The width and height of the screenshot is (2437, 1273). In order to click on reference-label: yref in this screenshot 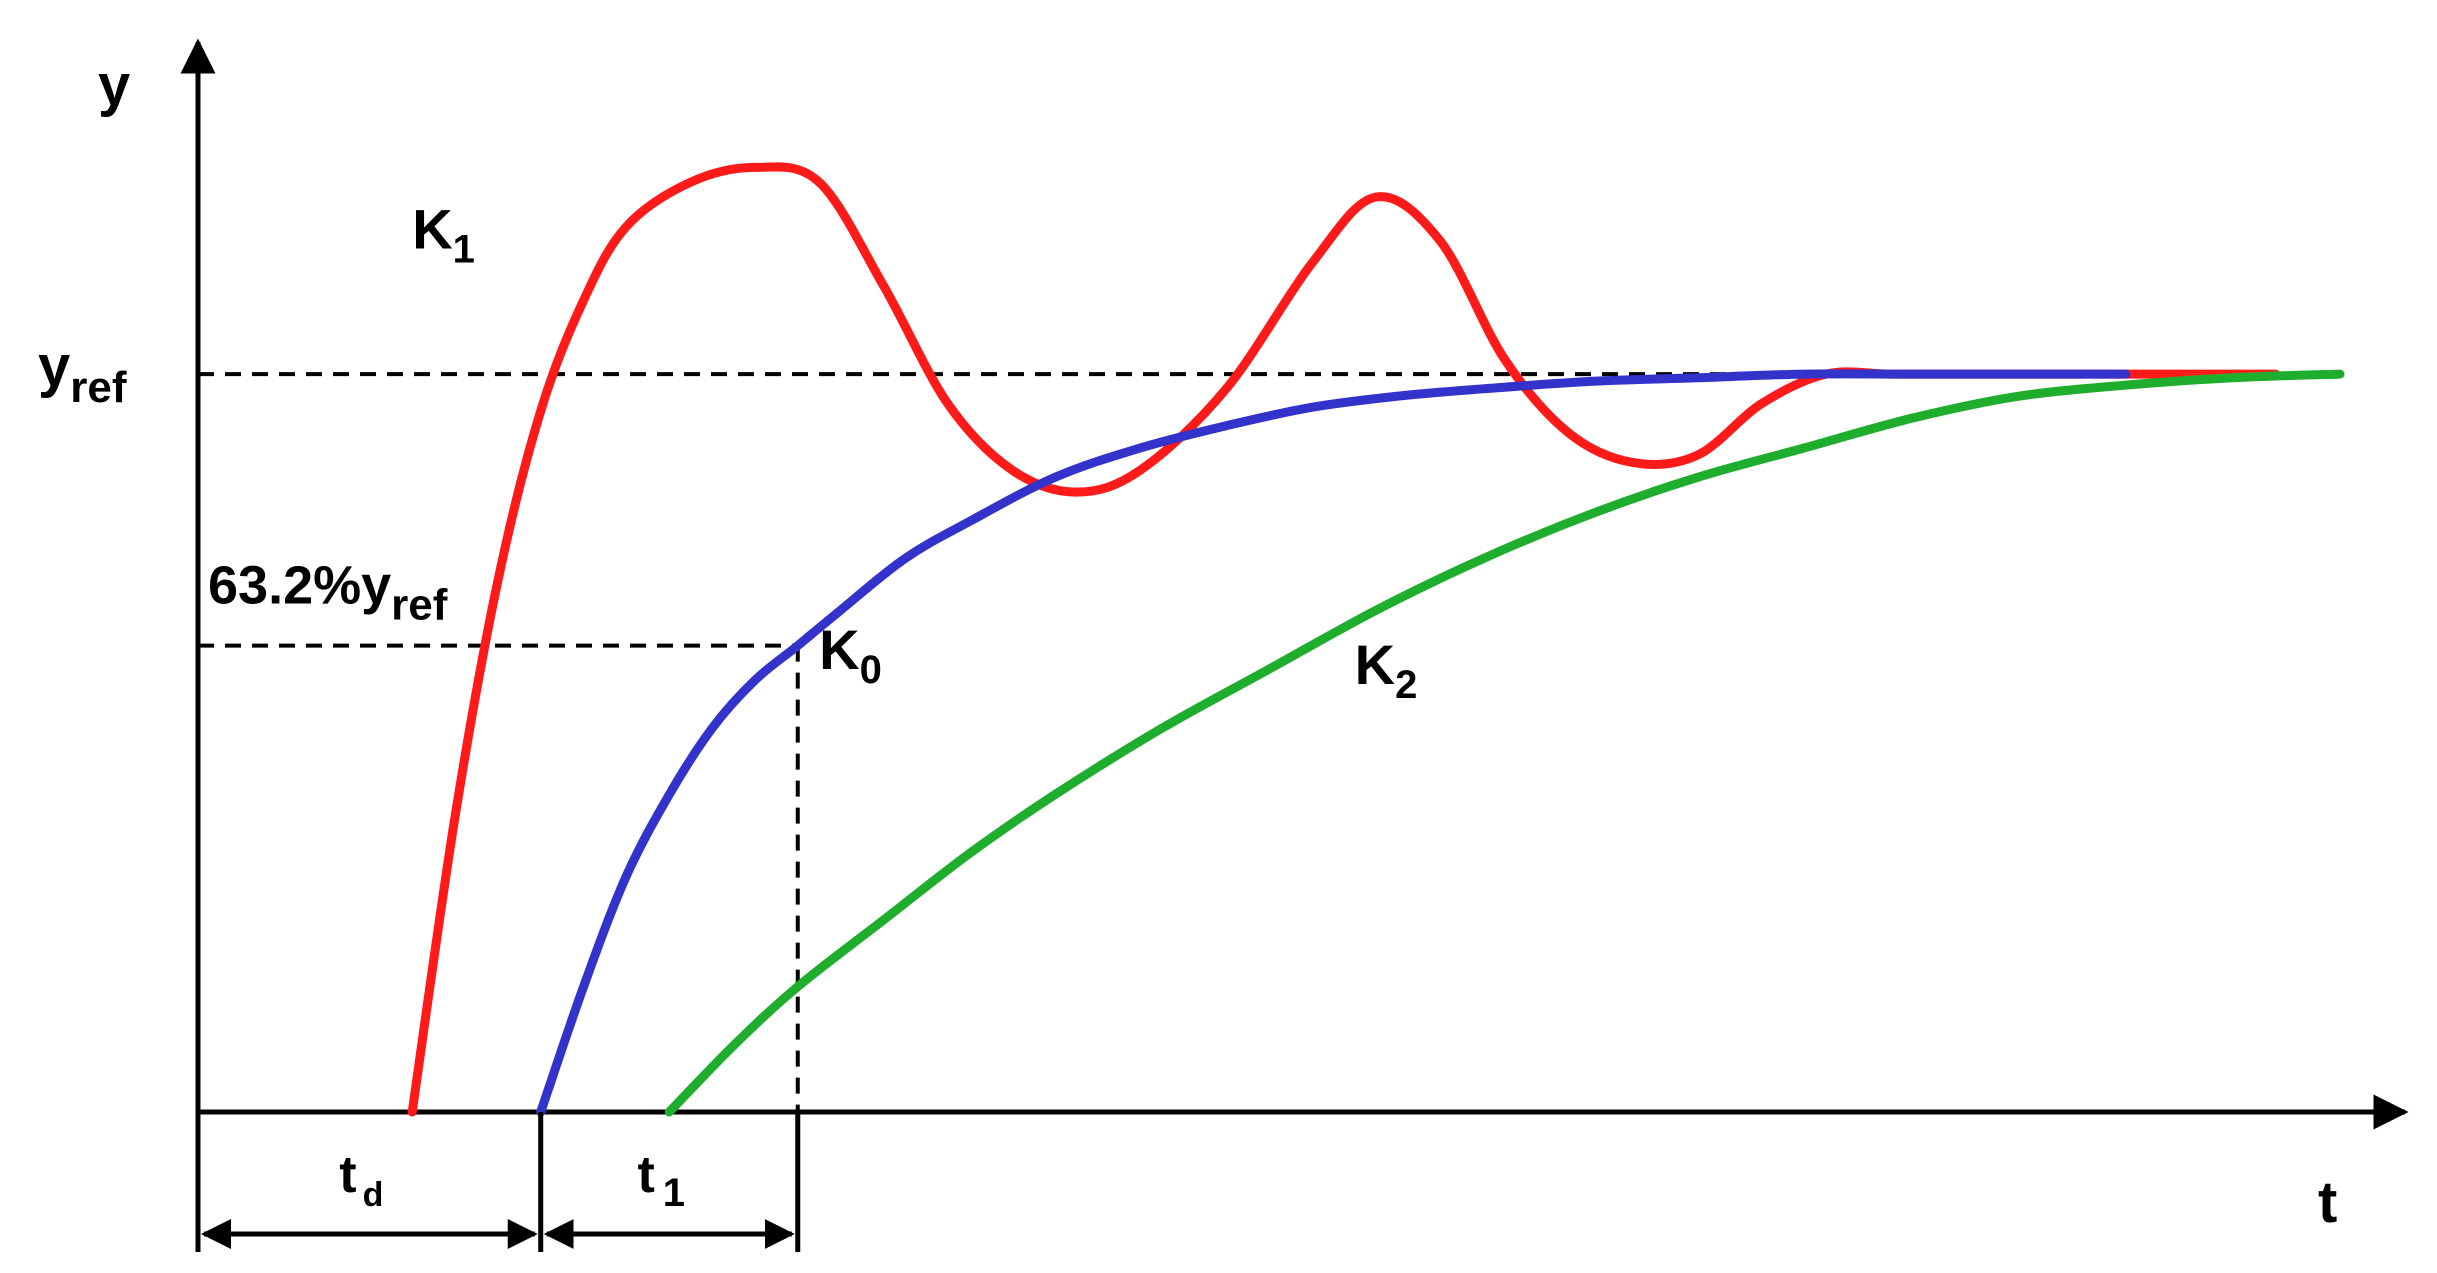, I will do `click(82, 373)`.